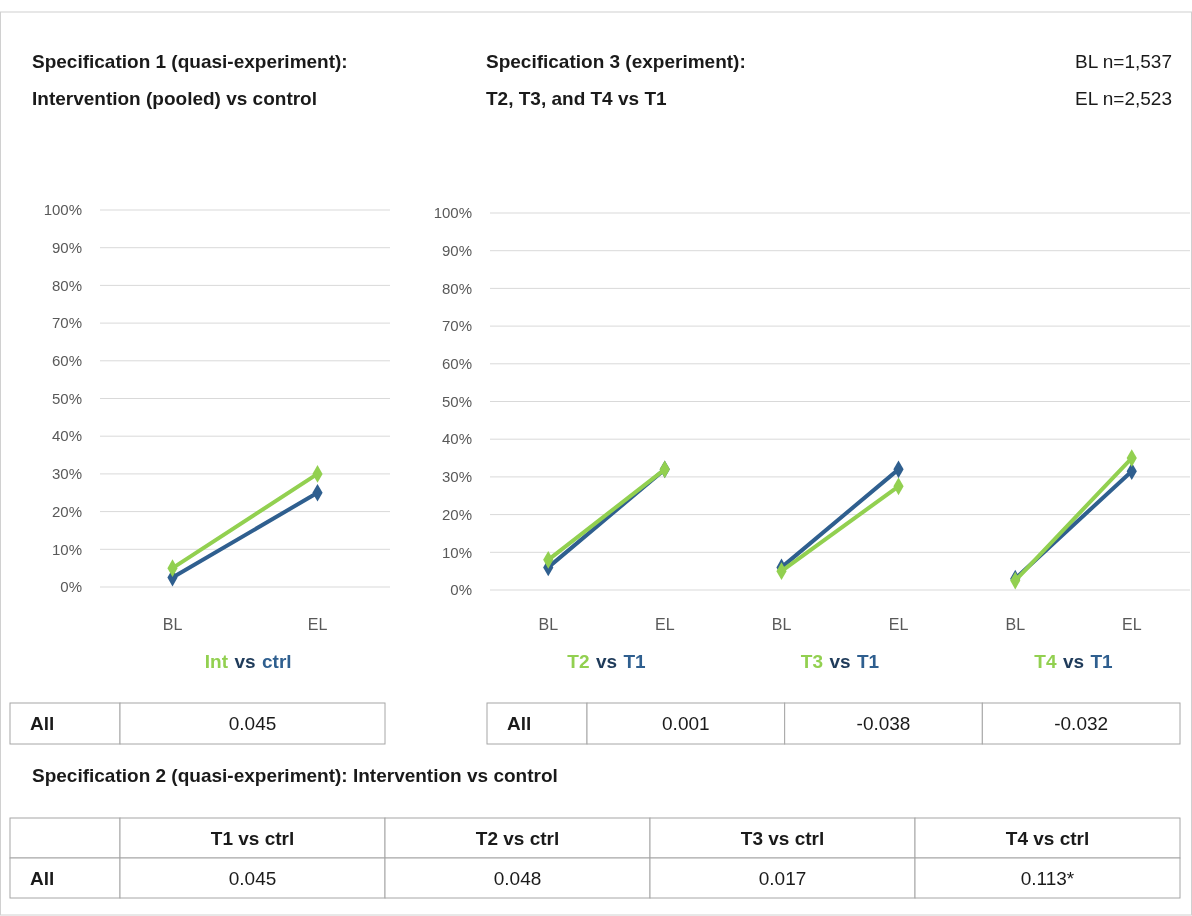  Describe the element at coordinates (1047, 878) in the screenshot. I see `data-label: 0.113*` at that location.